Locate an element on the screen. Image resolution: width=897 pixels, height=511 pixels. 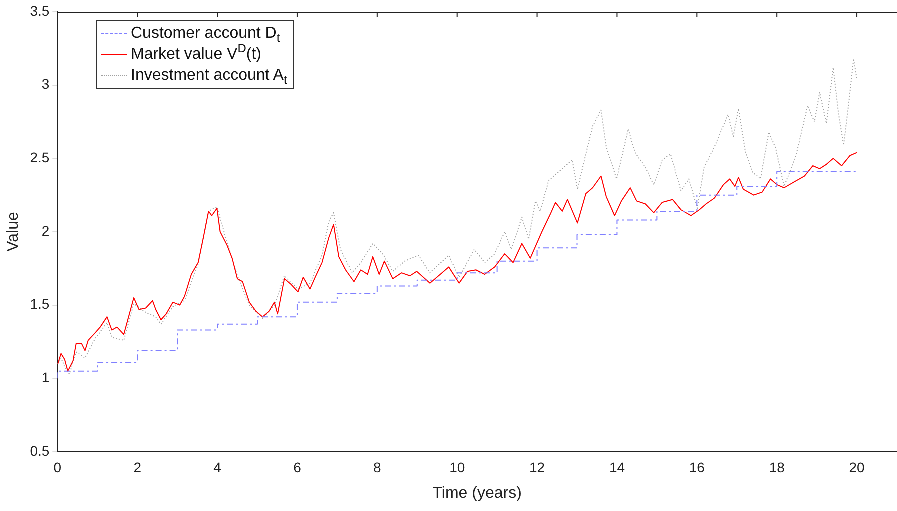
legend-label: Investment account A$_{t}$ is located at coordinates (209, 77).